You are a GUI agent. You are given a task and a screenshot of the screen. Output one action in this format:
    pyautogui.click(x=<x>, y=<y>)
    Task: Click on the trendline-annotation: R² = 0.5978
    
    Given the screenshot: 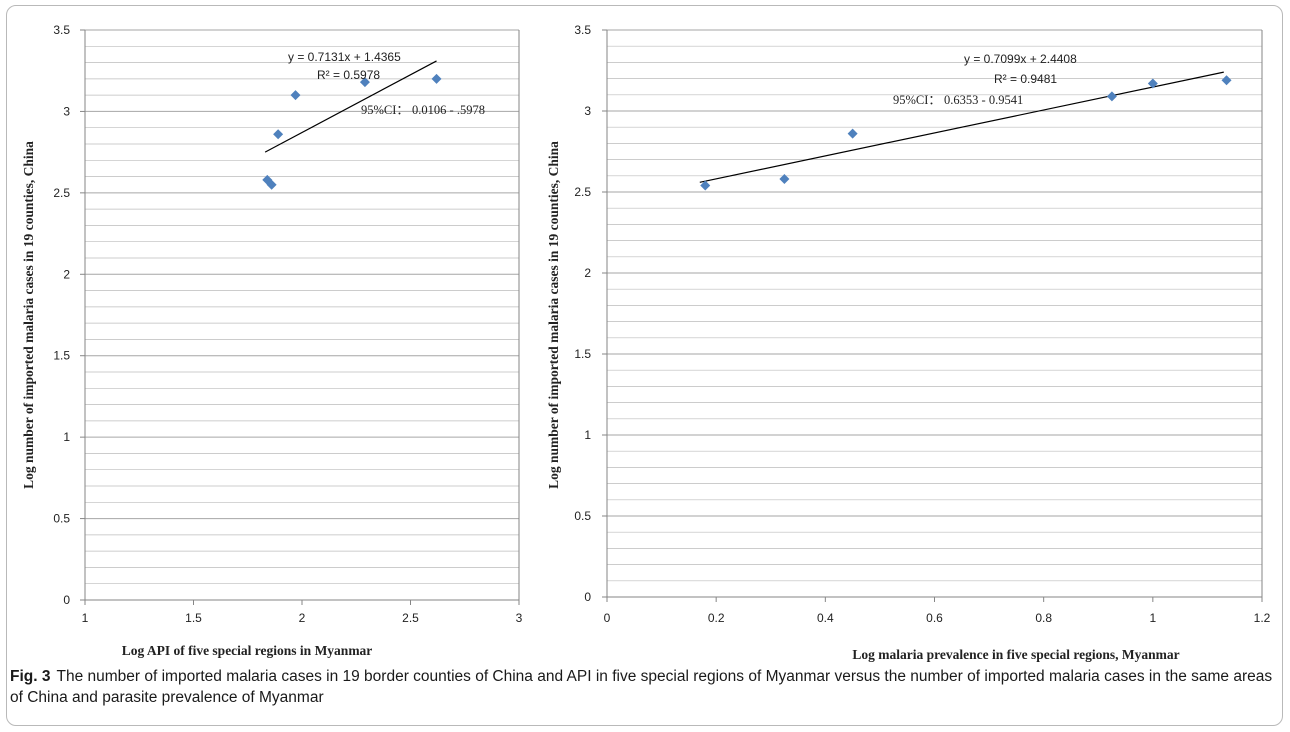 What is the action you would take?
    pyautogui.click(x=348, y=75)
    